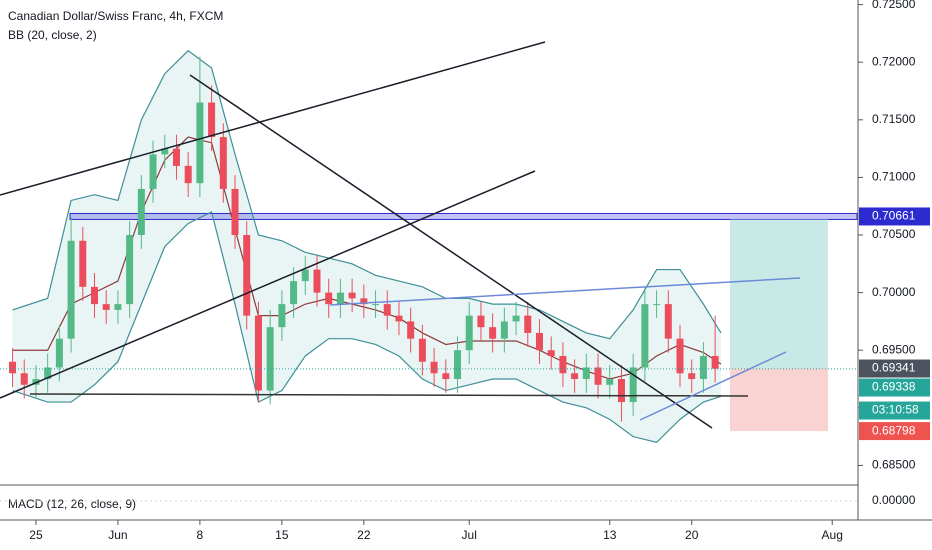 Image resolution: width=932 pixels, height=550 pixels. Describe the element at coordinates (894, 349) in the screenshot. I see `y-tick-label: 0.69500` at that location.